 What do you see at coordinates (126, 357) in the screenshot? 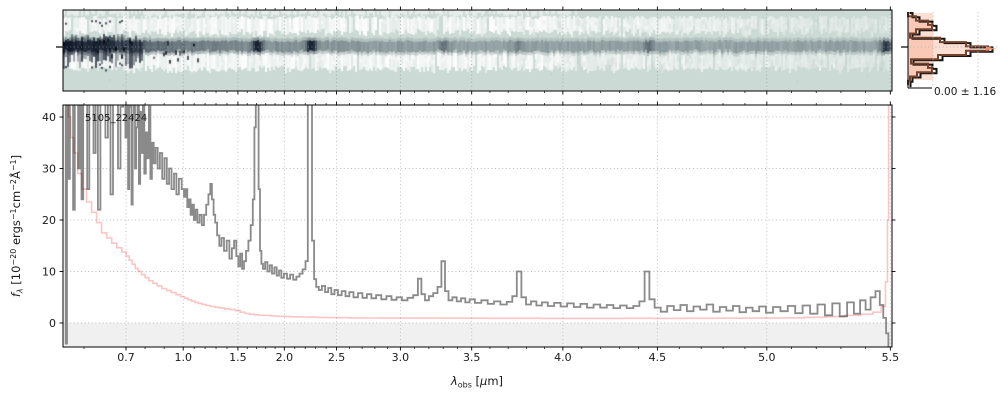
I see `x-tick-label: 0.7` at bounding box center [126, 357].